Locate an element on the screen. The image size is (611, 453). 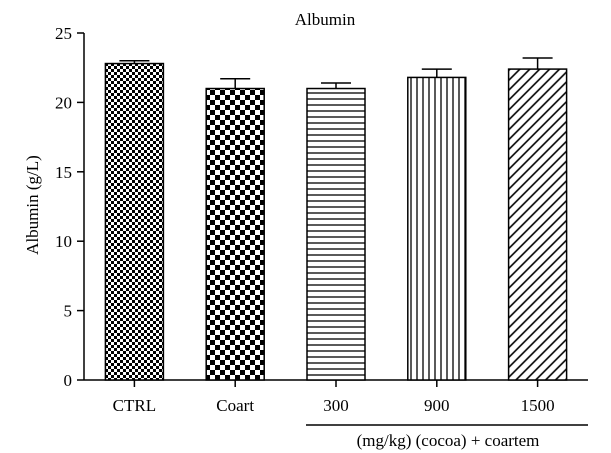
y-tick-label: 20 is located at coordinates (63, 102).